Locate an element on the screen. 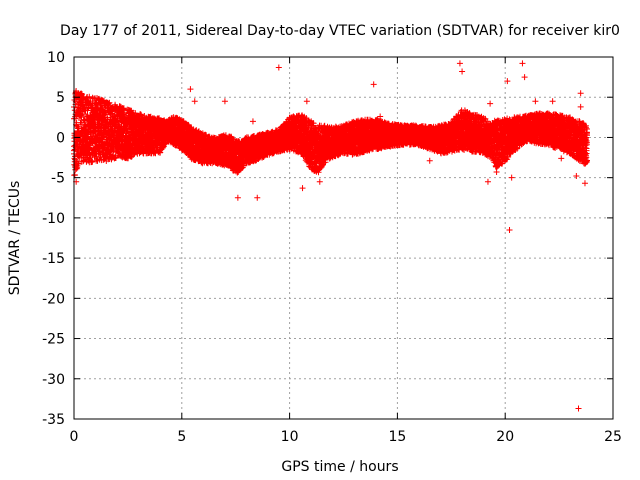 The width and height of the screenshot is (640, 480). x-tick-label: 25 is located at coordinates (613, 437).